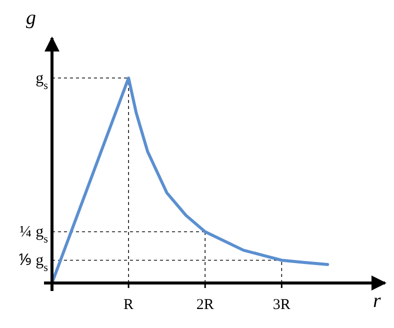 This screenshot has height=328, width=394. Describe the element at coordinates (31, 18) in the screenshot. I see `y-axis-title: g` at that location.